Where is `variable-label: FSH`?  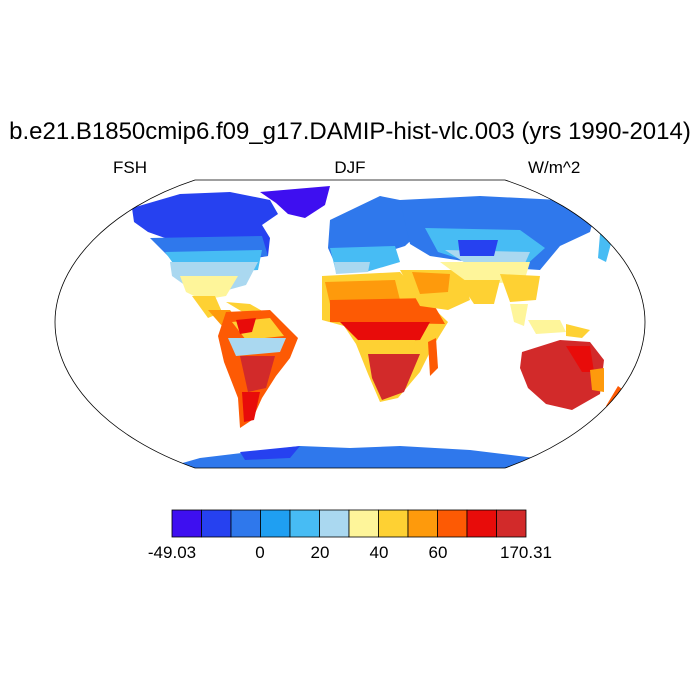 variable-label: FSH is located at coordinates (130, 167).